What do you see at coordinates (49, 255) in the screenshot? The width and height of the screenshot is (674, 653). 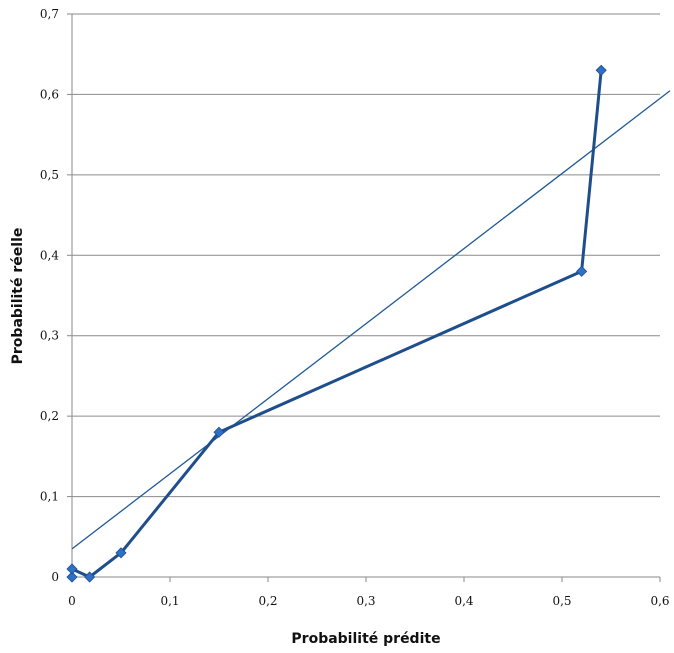 I see `y-tick-label: 0,4` at bounding box center [49, 255].